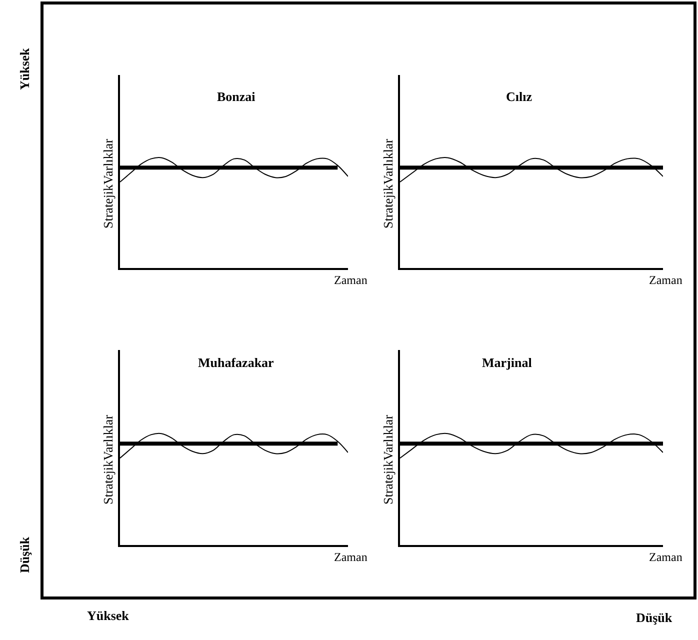 This screenshot has height=640, width=698. I want to click on chart-title: Muhafazakar, so click(236, 362).